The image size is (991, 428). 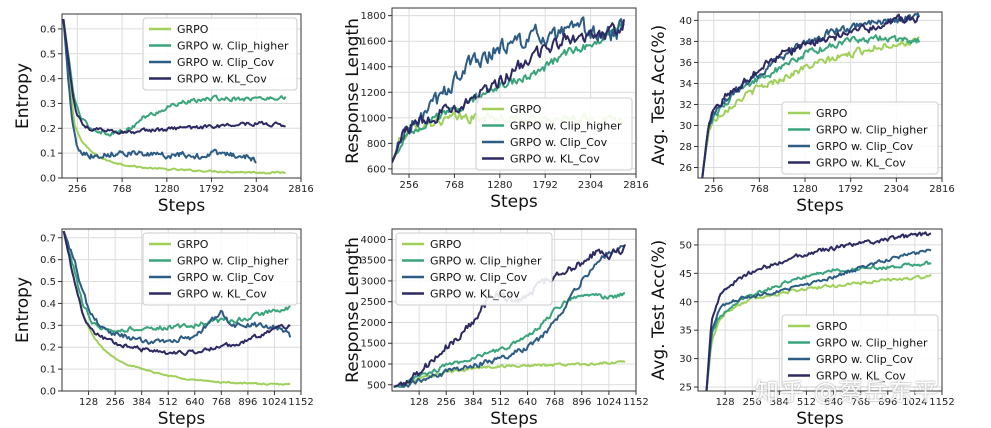 What do you see at coordinates (685, 331) in the screenshot?
I see `y-tick-label: 35` at bounding box center [685, 331].